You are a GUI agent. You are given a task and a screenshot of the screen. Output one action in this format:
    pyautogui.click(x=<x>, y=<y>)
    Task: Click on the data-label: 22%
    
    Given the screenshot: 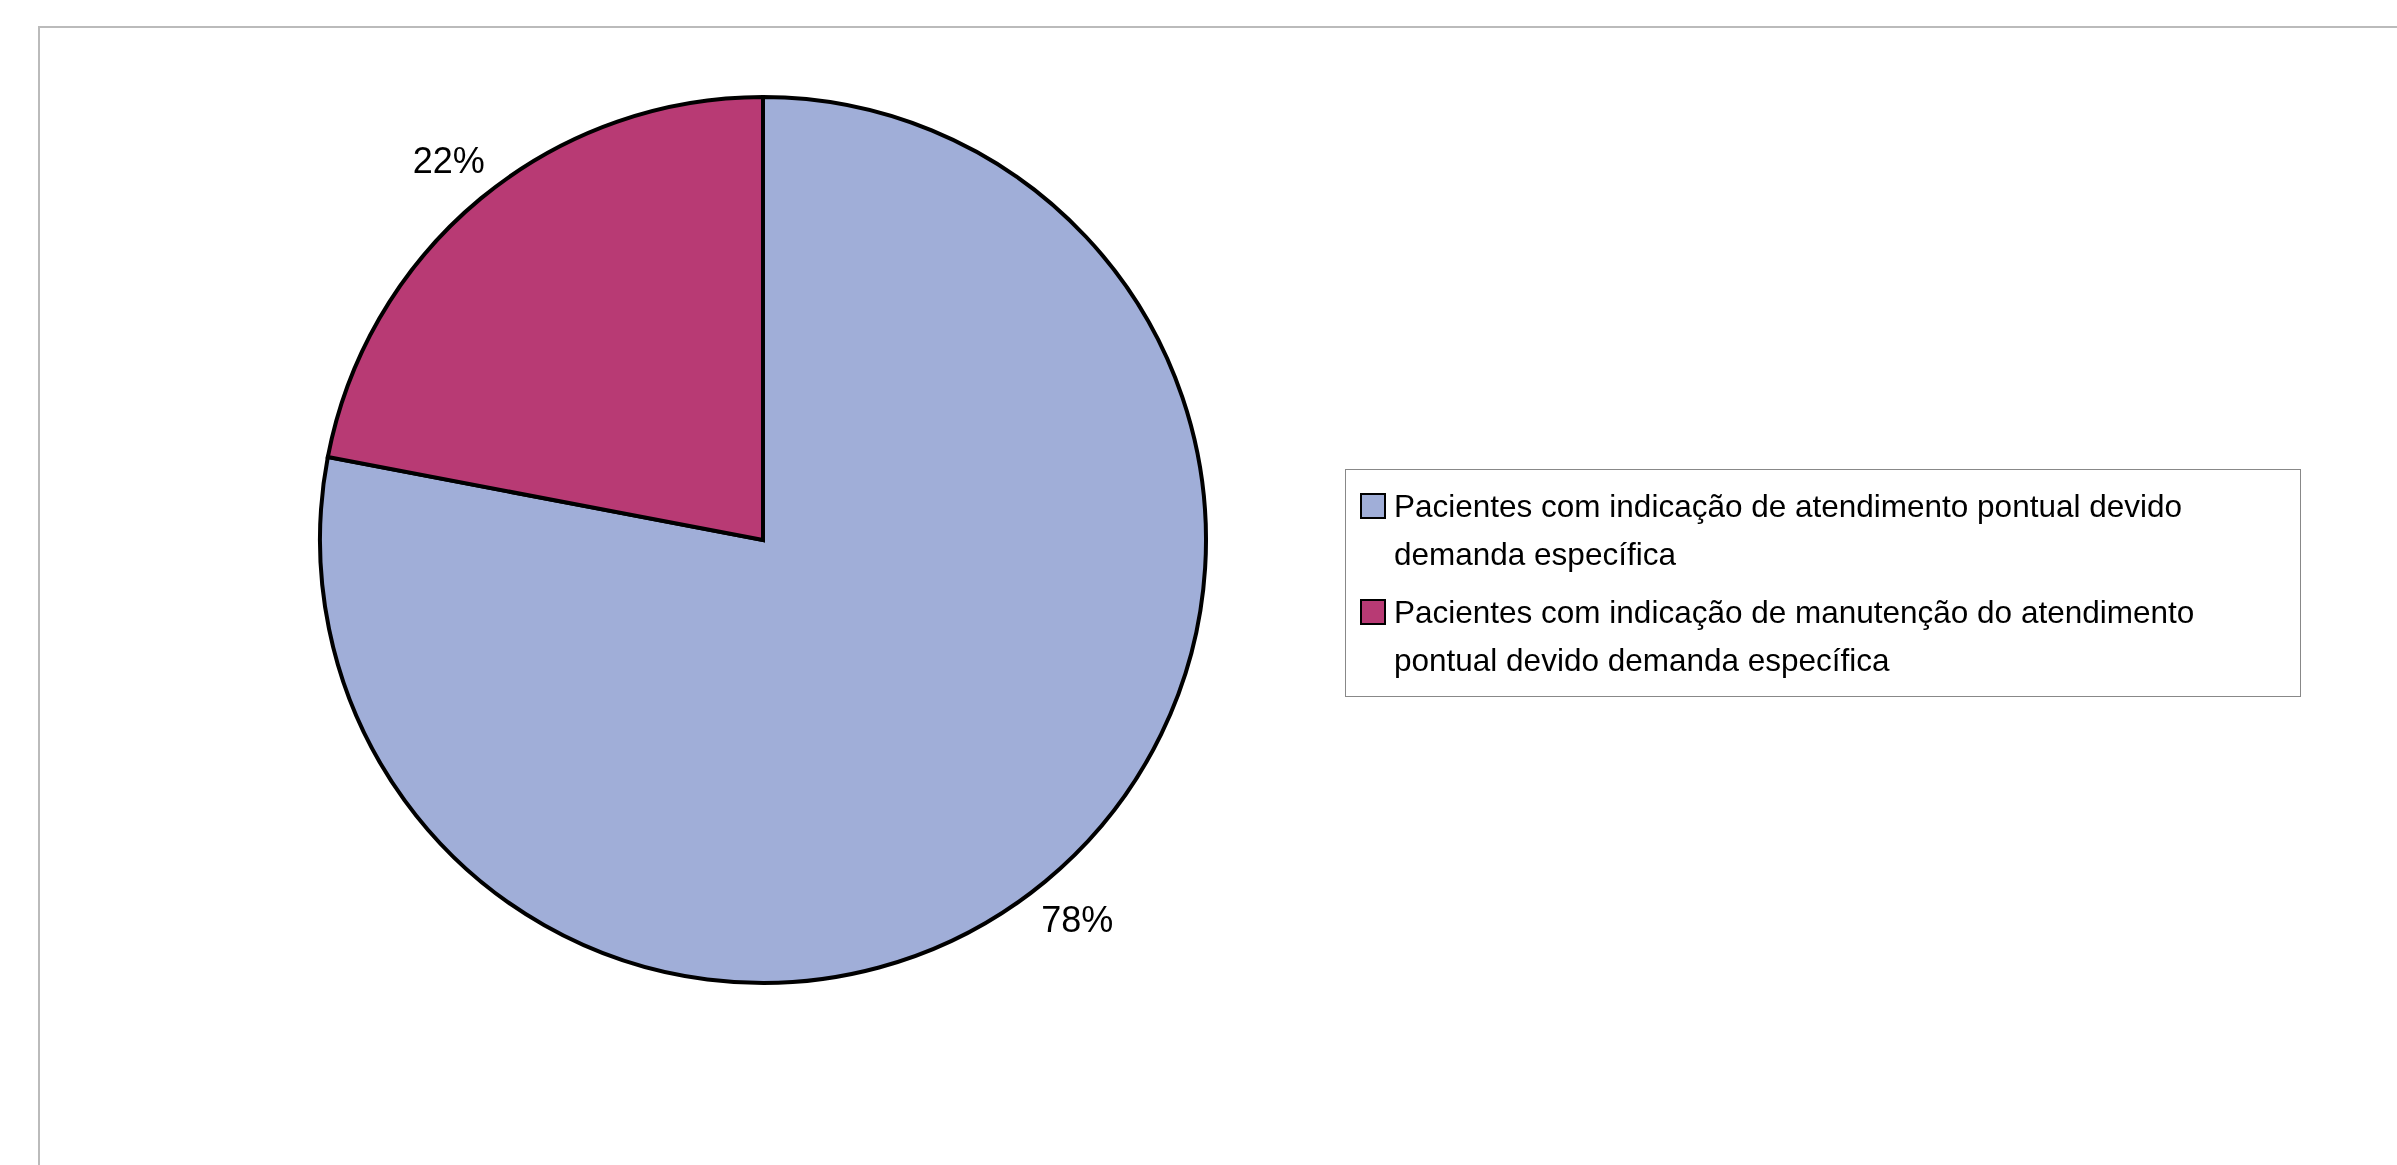 What is the action you would take?
    pyautogui.click(x=448, y=160)
    